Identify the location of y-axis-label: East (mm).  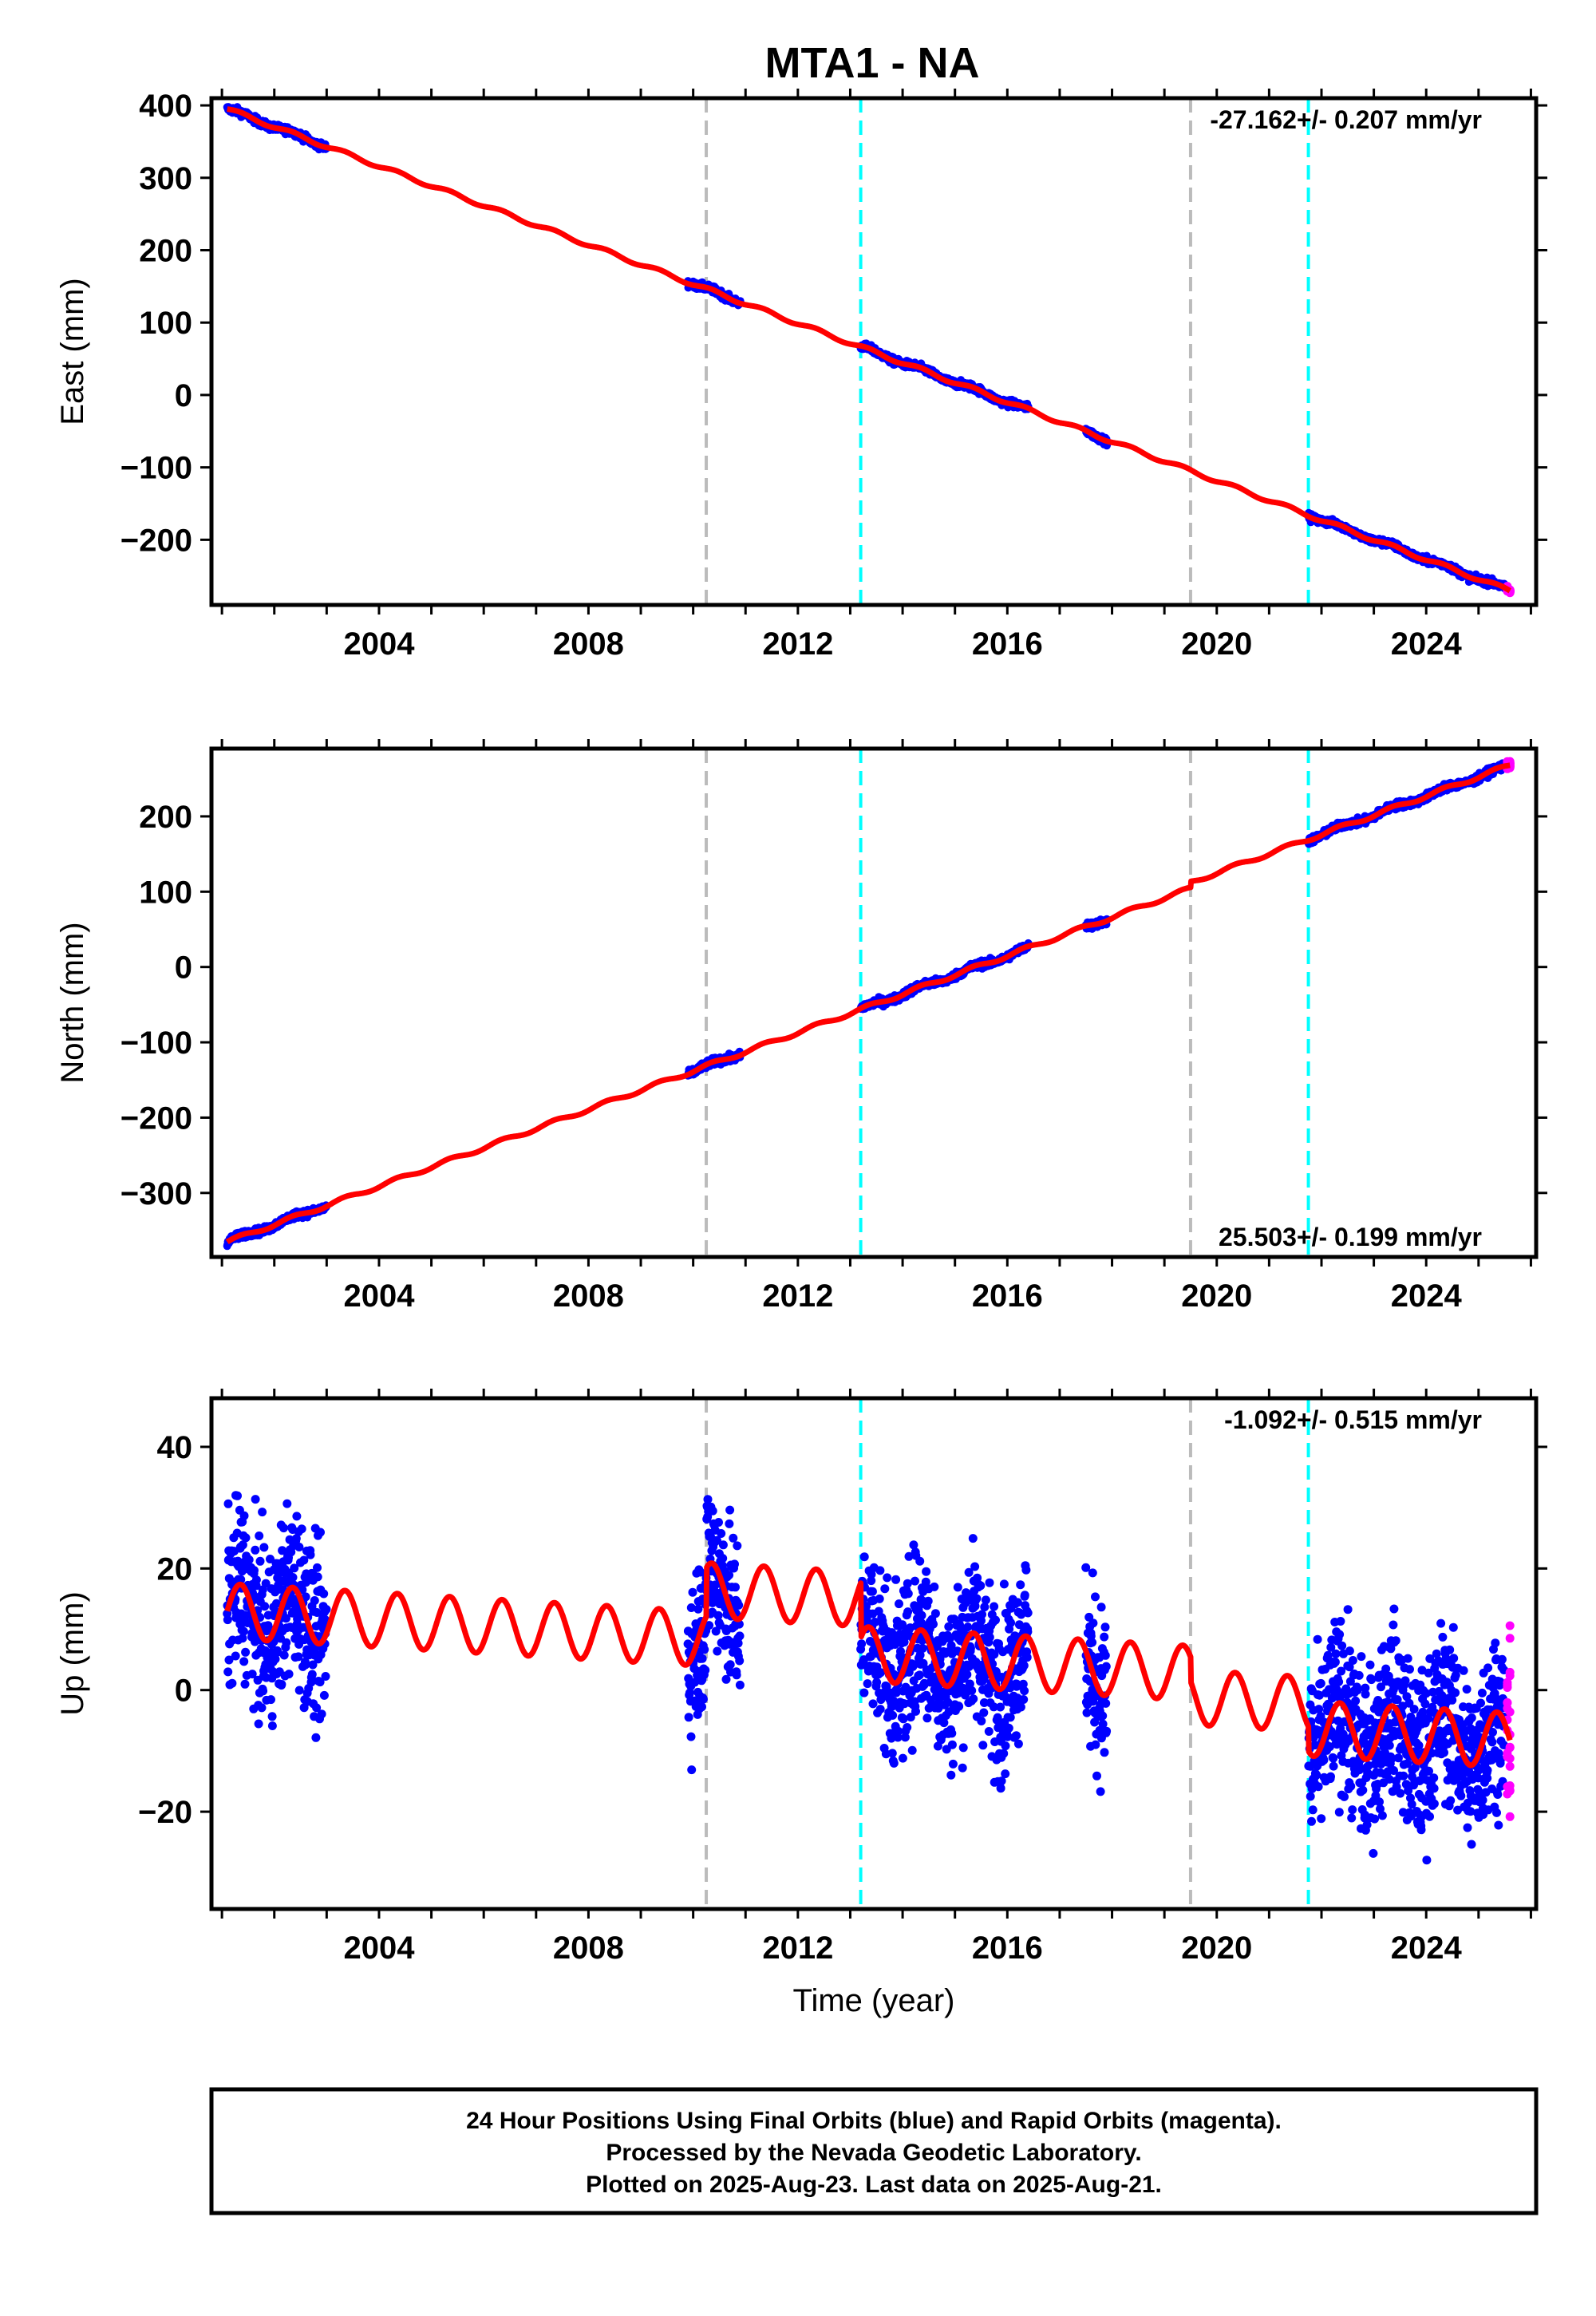
(72, 351).